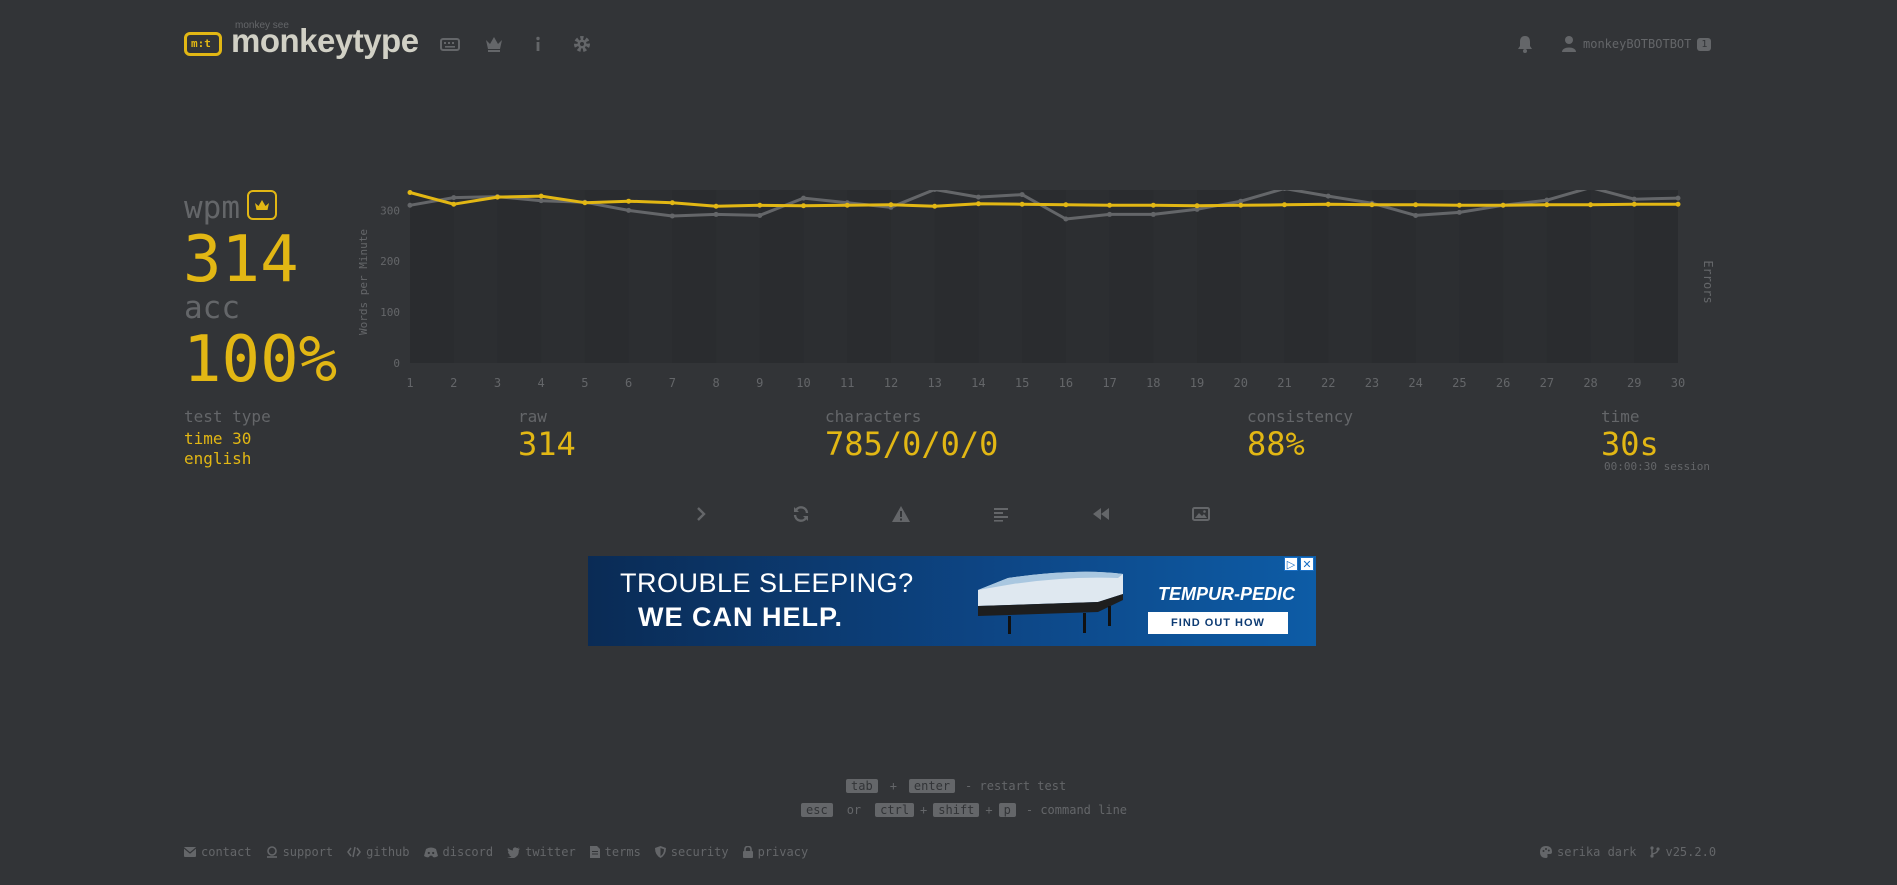 The image size is (1897, 885). What do you see at coordinates (1525, 44) in the screenshot?
I see `bell-icon` at bounding box center [1525, 44].